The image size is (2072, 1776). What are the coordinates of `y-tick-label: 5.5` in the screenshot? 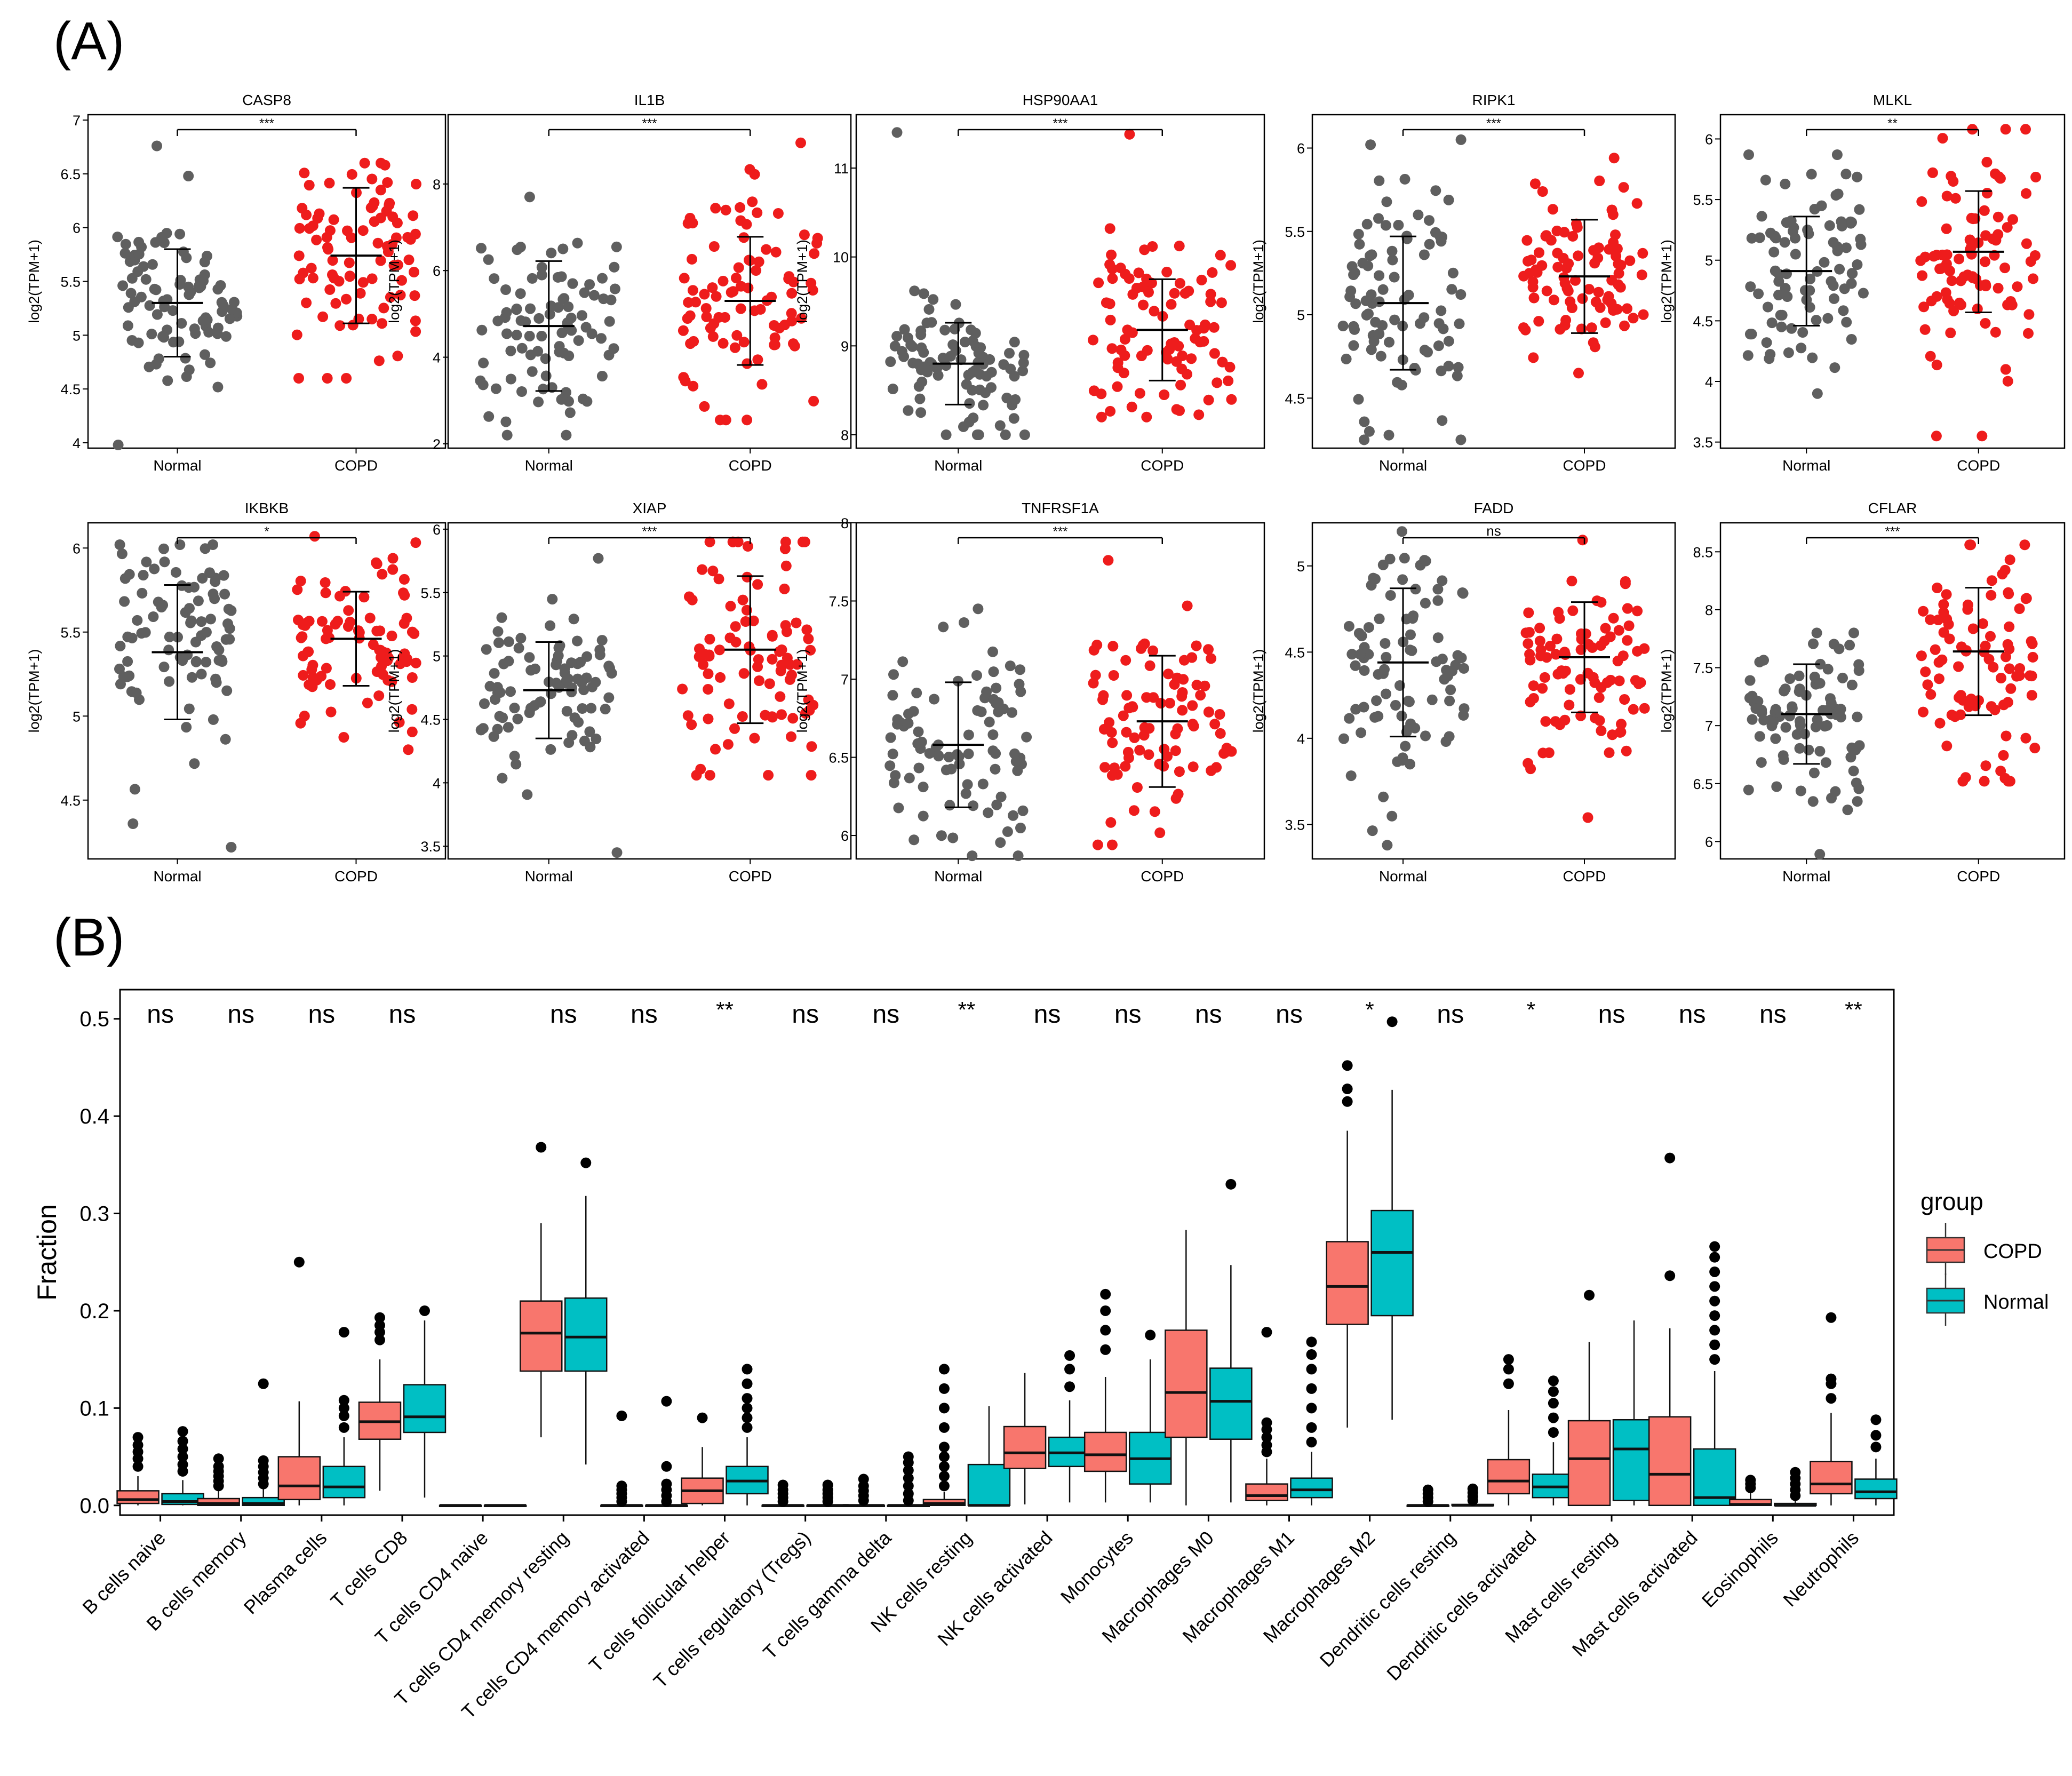 It's located at (70, 633).